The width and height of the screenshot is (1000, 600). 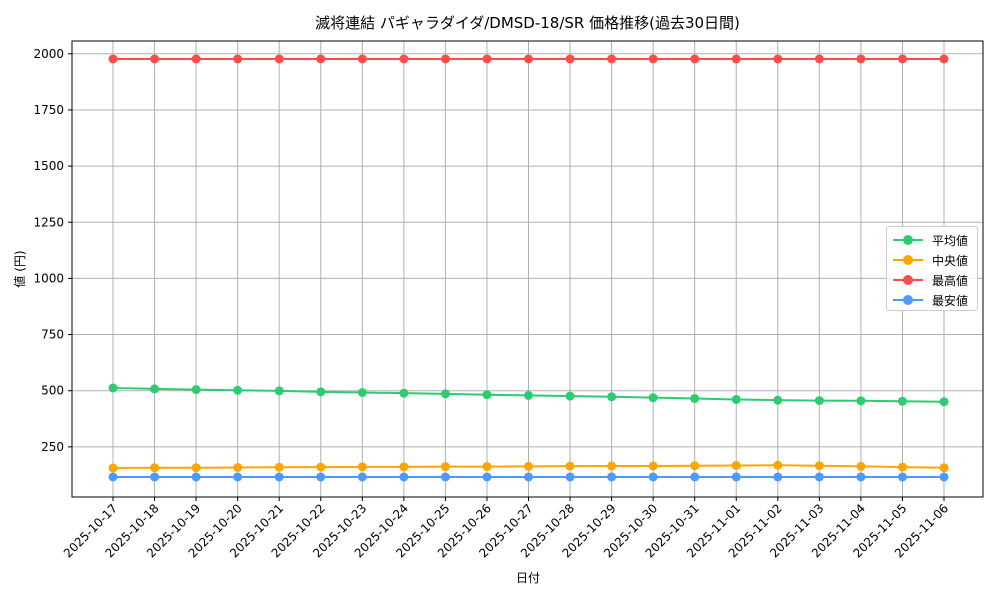 I want to click on legend-item: 中央値, so click(x=935, y=260).